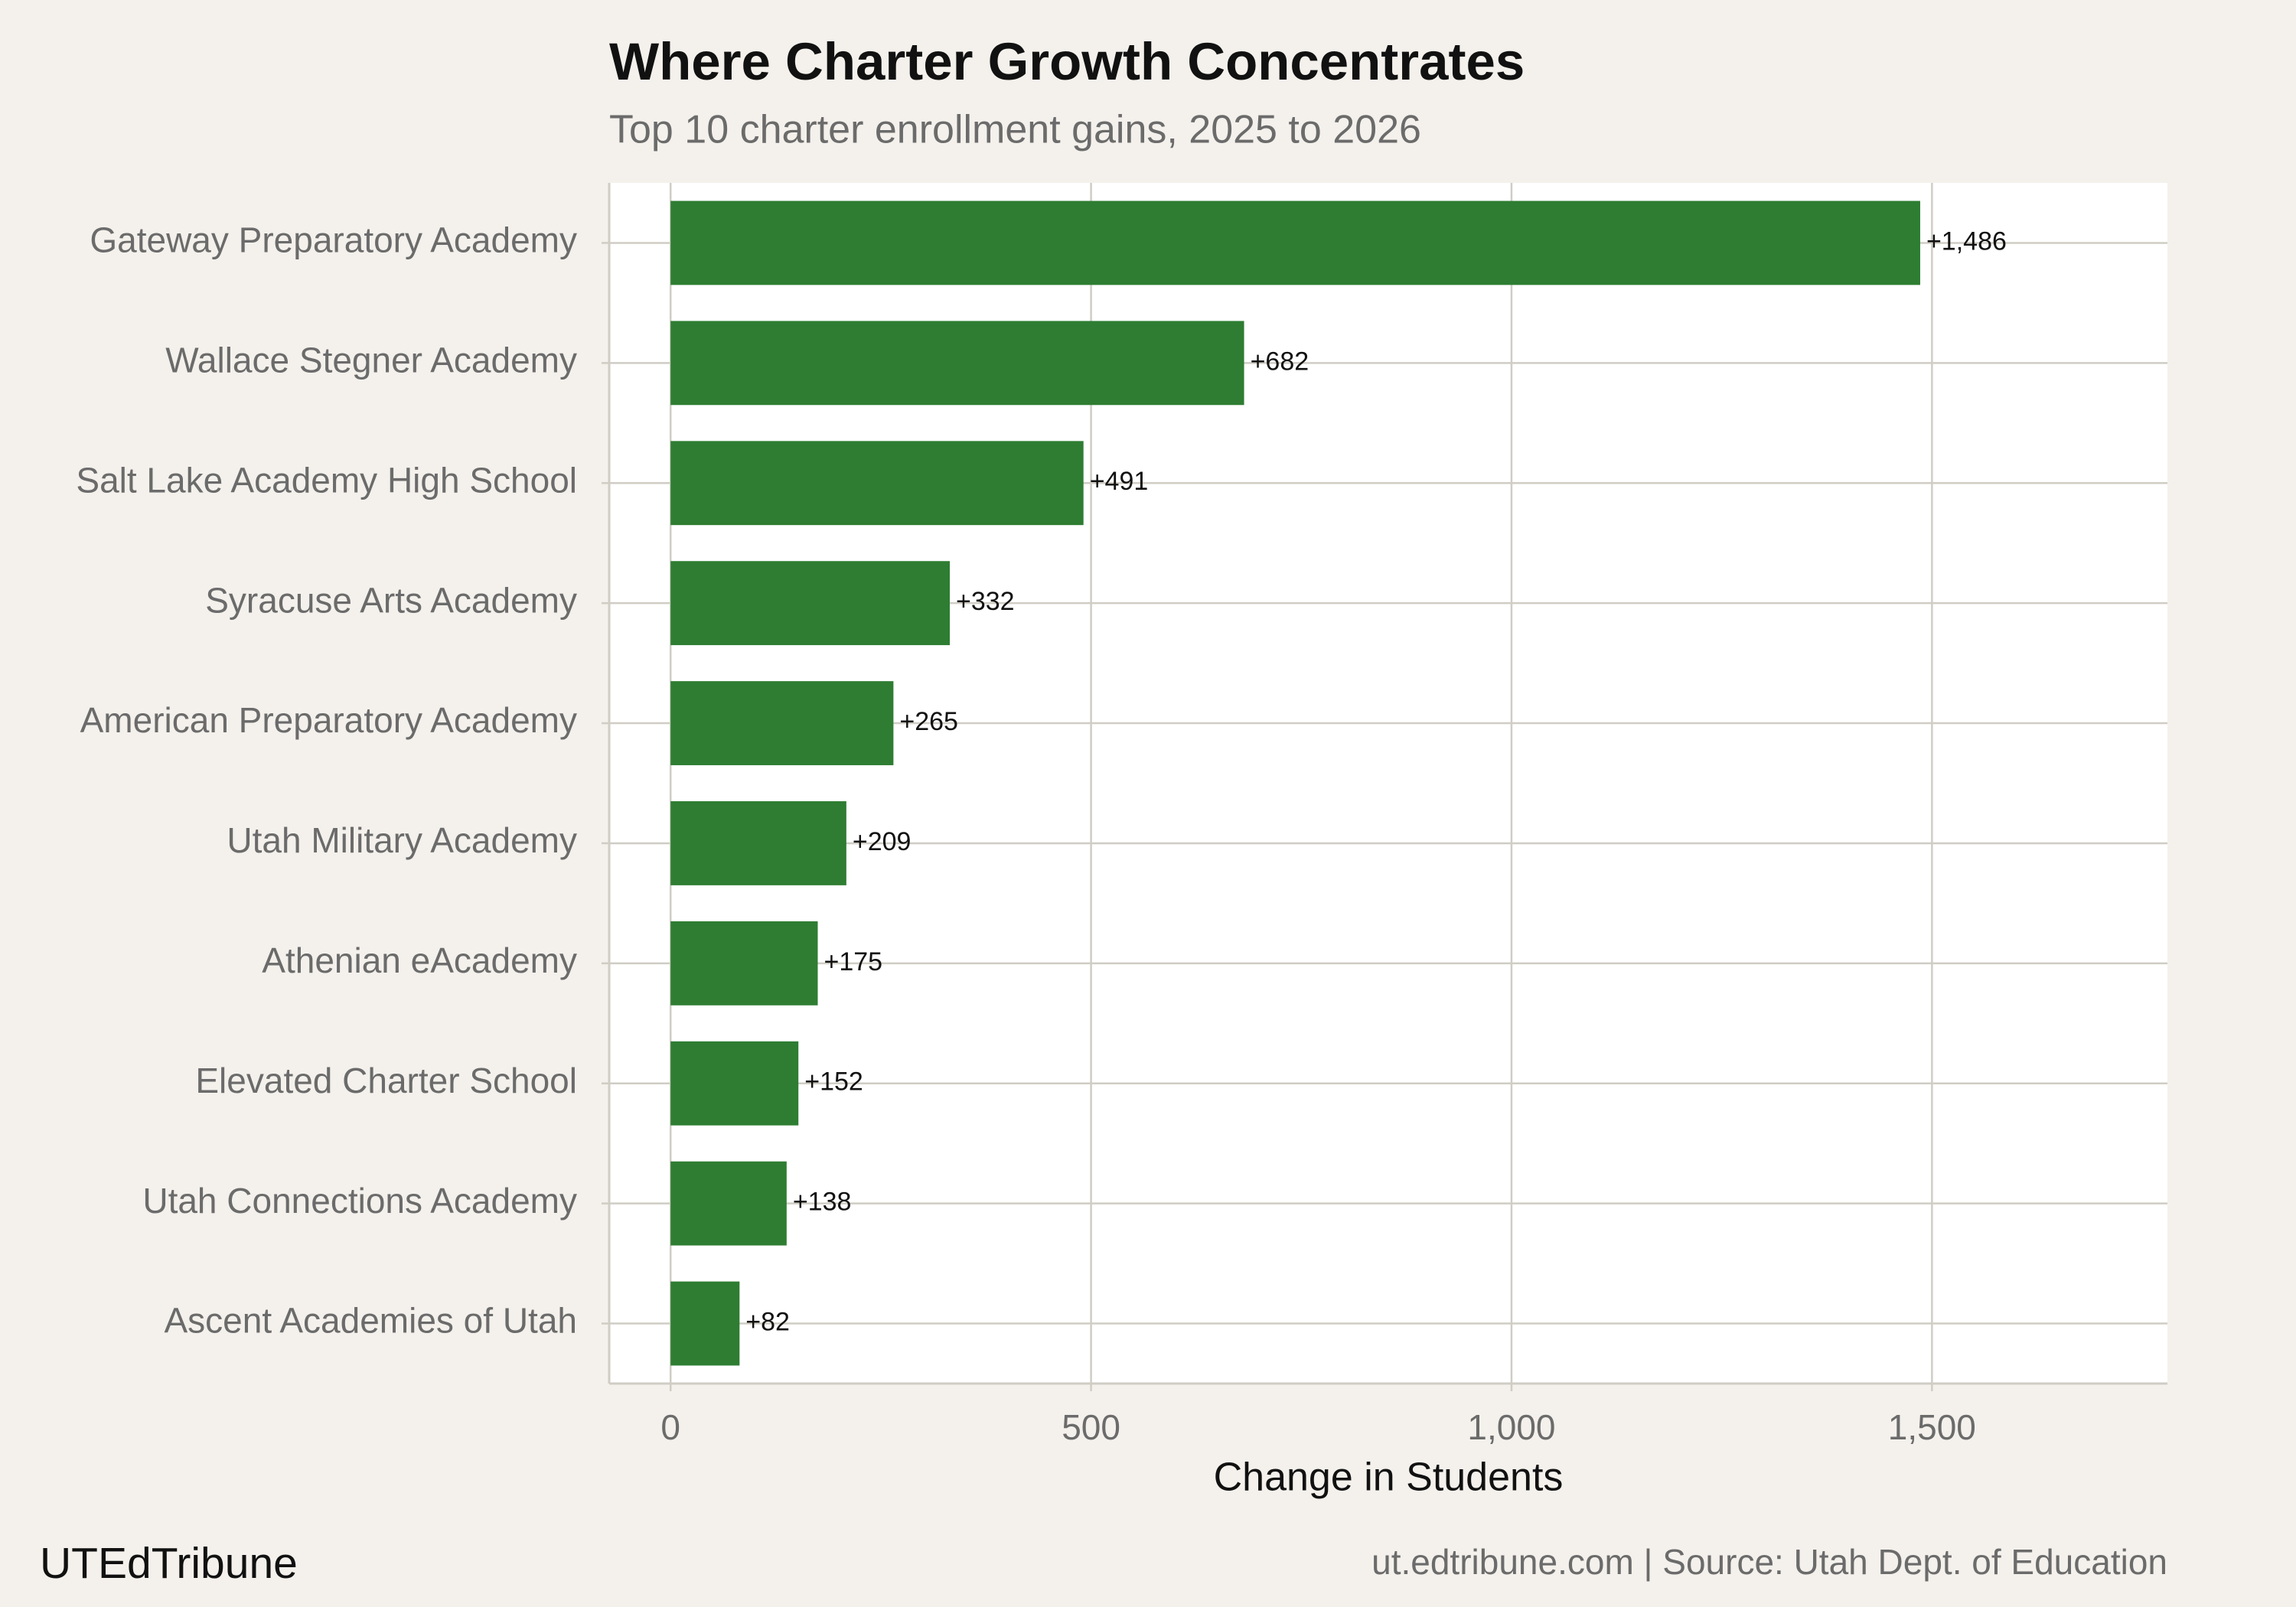 The width and height of the screenshot is (2296, 1607). Describe the element at coordinates (328, 720) in the screenshot. I see `y-tick-label: American Preparatory Academy` at that location.